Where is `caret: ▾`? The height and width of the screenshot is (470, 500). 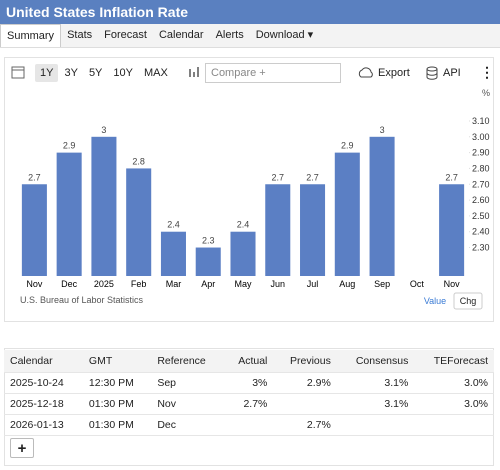 caret: ▾ is located at coordinates (309, 35).